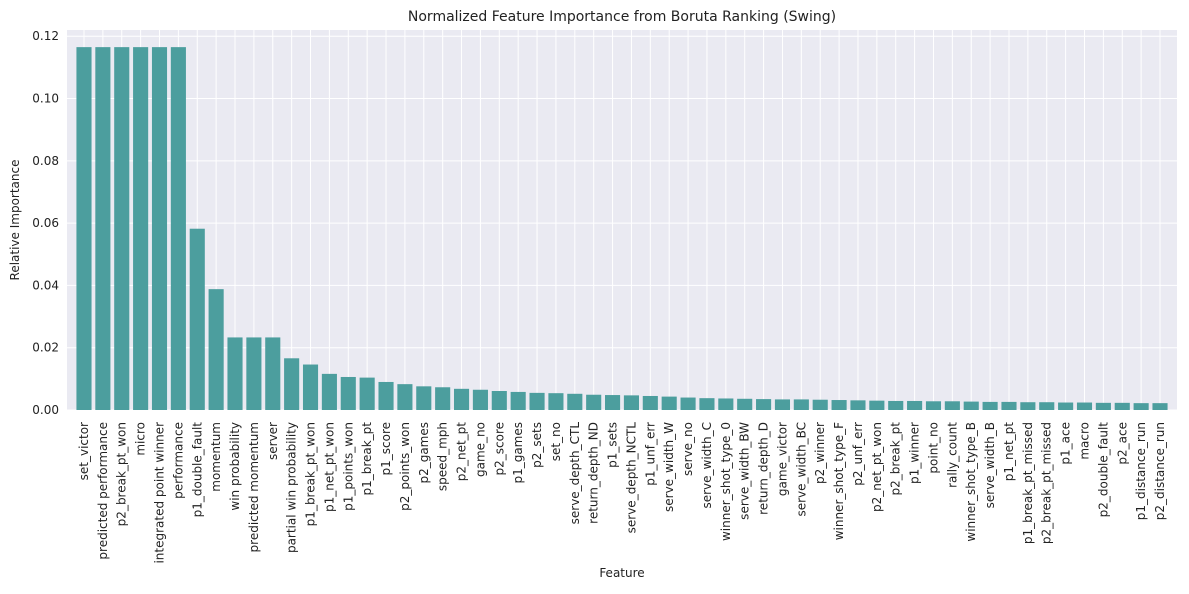 This screenshot has width=1189, height=594. What do you see at coordinates (1141, 406) in the screenshot?
I see `bar-p1-distance-run` at bounding box center [1141, 406].